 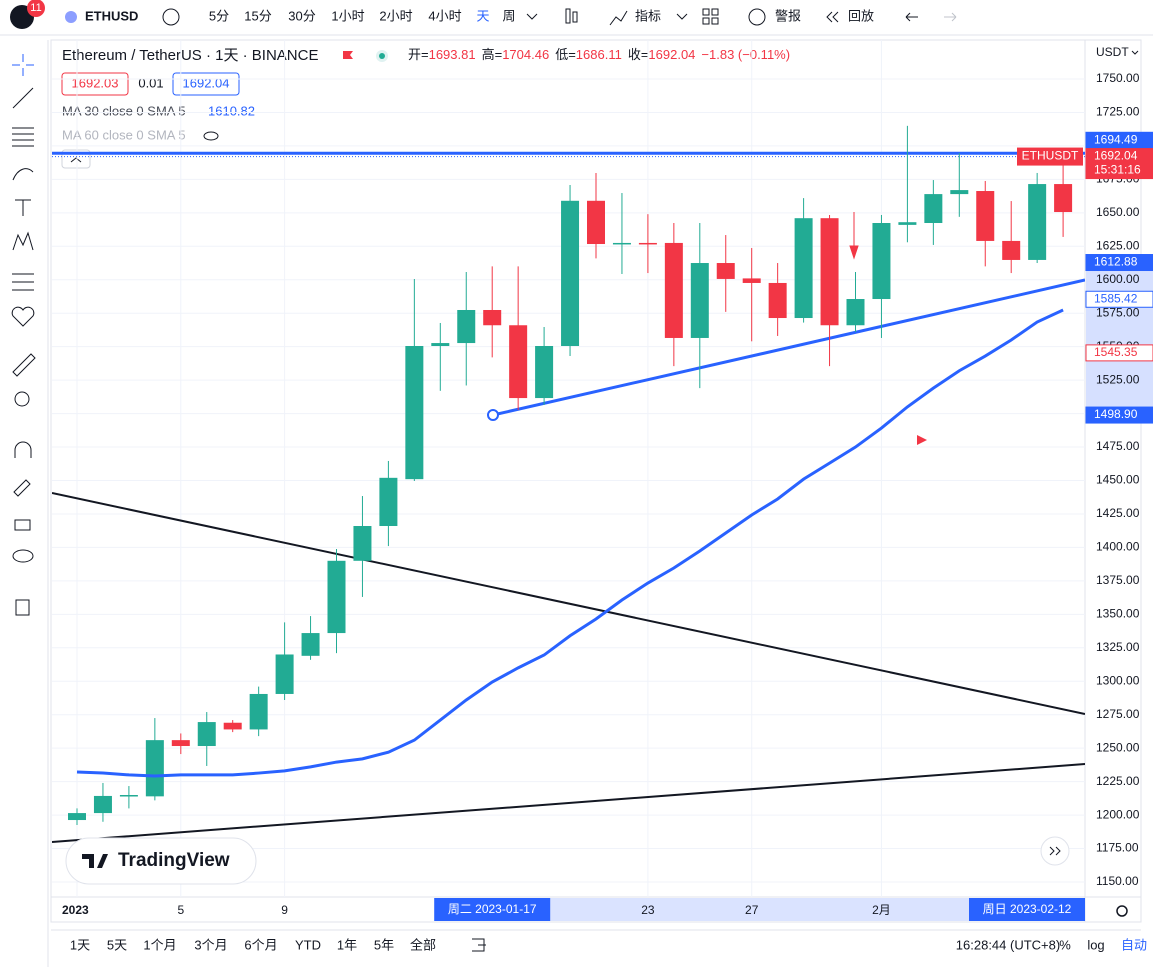 I want to click on alerts: 警报, so click(x=788, y=15).